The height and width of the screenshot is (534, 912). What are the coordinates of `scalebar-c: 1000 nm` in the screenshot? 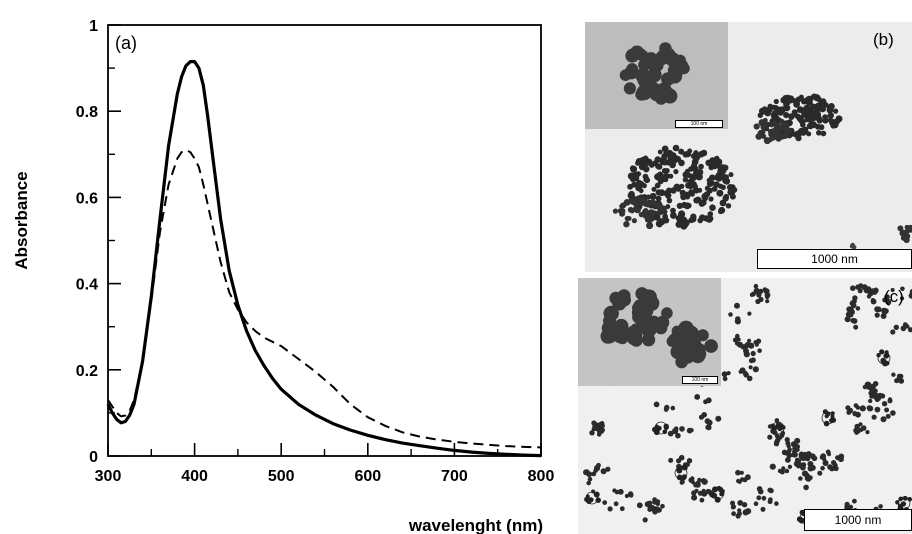 It's located at (858, 520).